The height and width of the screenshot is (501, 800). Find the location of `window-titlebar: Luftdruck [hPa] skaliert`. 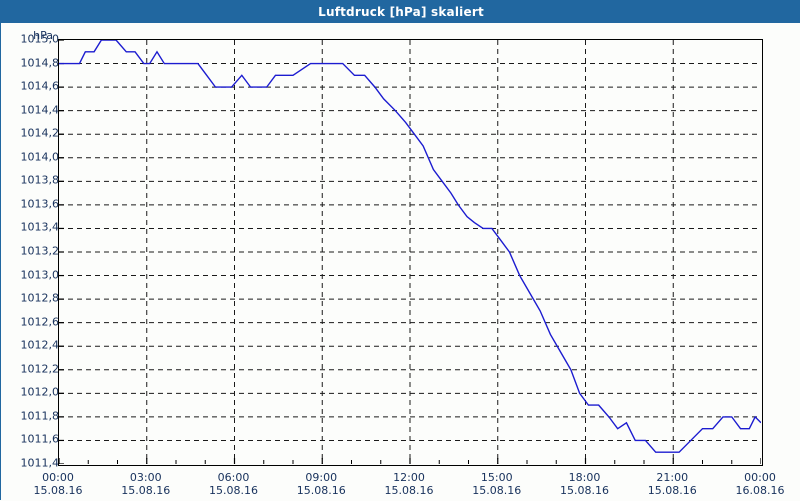

window-titlebar: Luftdruck [hPa] skaliert is located at coordinates (400, 12).